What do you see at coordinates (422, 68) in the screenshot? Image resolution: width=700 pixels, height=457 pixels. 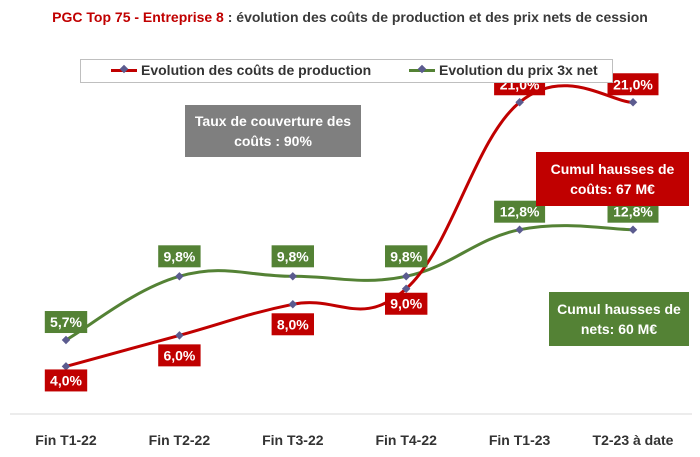 I see `legend-prices-line-icon` at bounding box center [422, 68].